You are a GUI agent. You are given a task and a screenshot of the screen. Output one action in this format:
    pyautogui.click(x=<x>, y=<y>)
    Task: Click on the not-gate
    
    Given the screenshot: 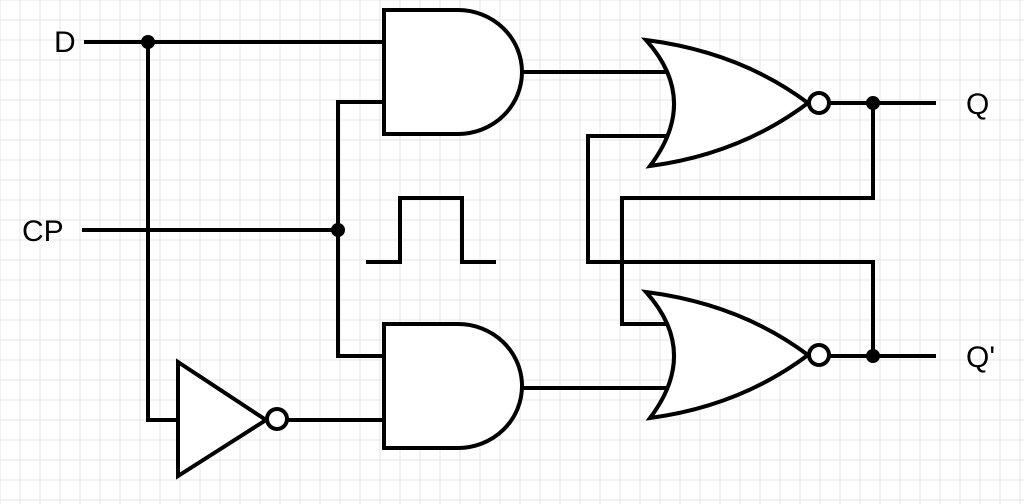 What is the action you would take?
    pyautogui.click(x=223, y=419)
    